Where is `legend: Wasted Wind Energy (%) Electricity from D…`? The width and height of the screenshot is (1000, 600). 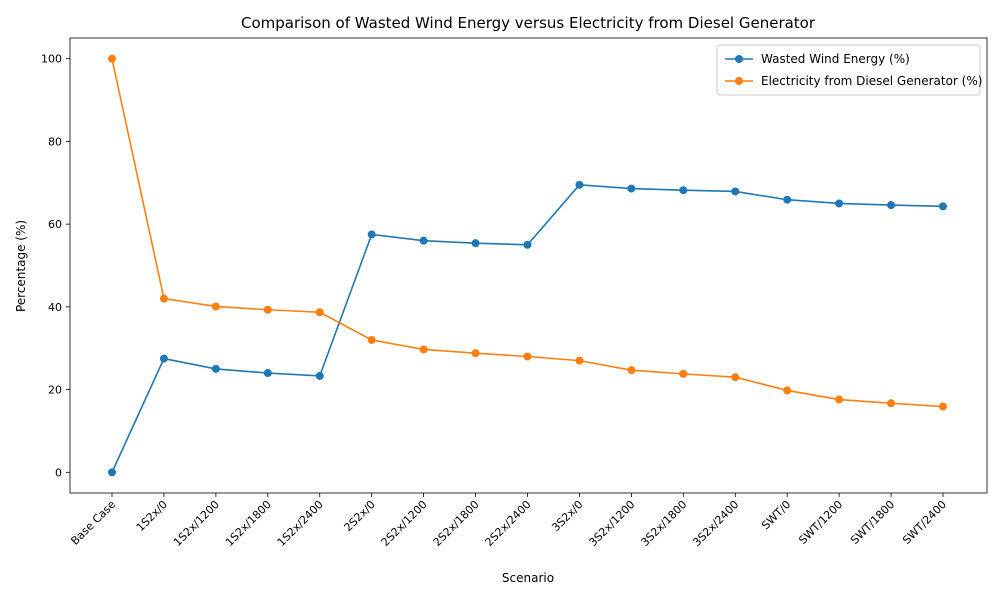
legend: Wasted Wind Energy (%) Electricity from D… is located at coordinates (849, 70).